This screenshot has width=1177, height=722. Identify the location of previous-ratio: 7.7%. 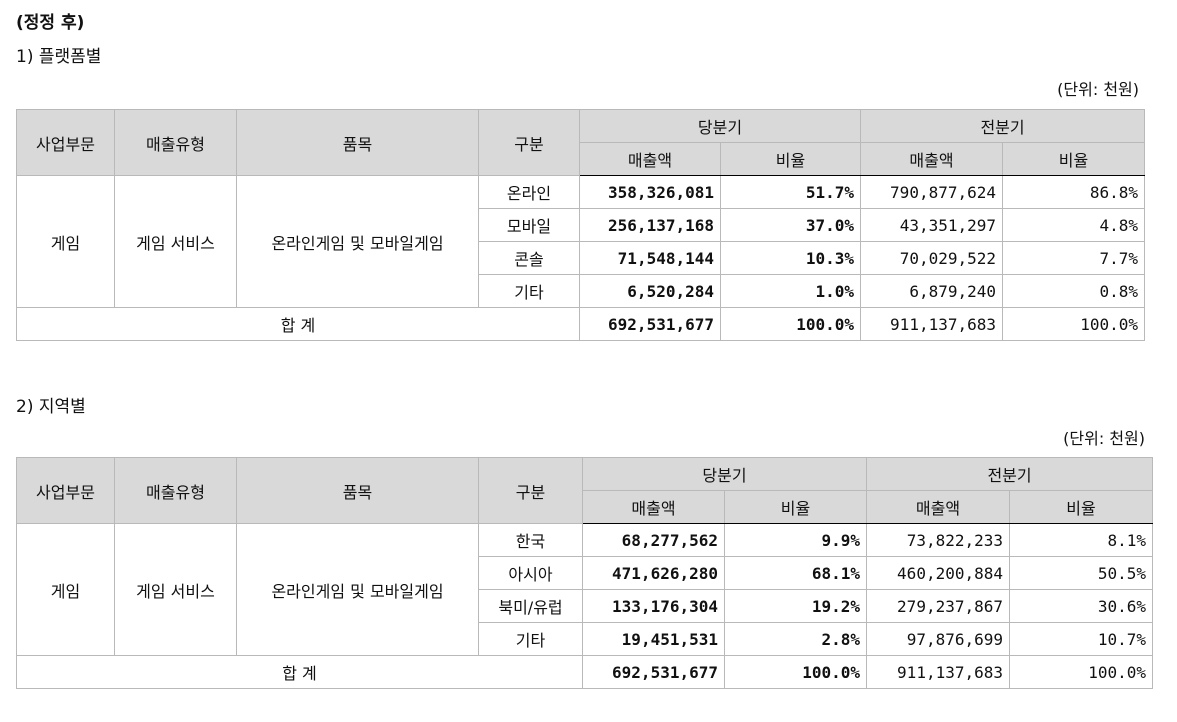
(1074, 258).